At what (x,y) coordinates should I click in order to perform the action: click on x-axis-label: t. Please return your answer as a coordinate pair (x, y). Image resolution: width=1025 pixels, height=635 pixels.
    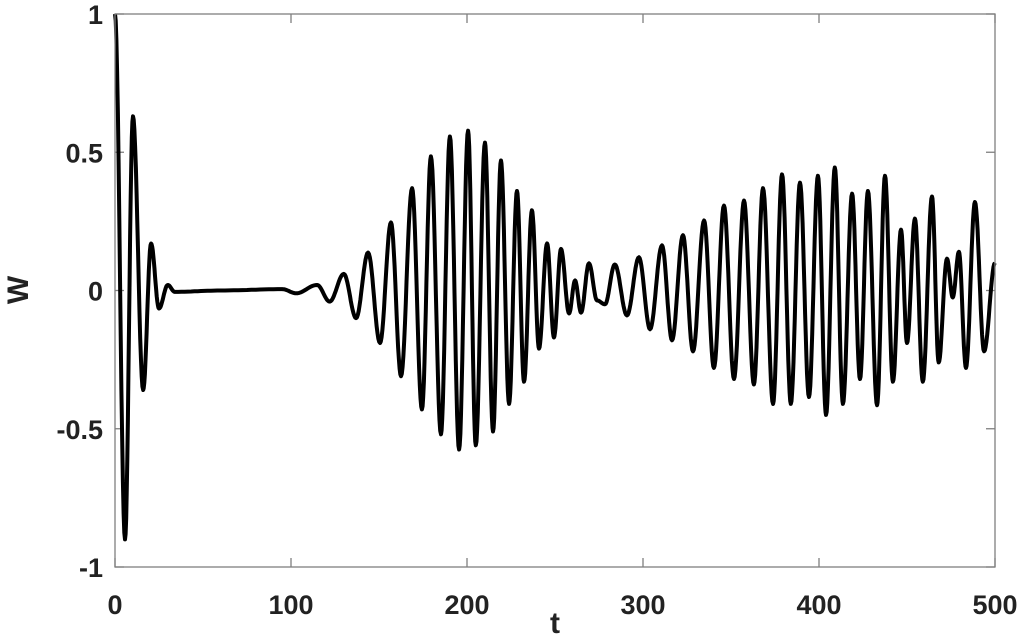
    Looking at the image, I should click on (555, 621).